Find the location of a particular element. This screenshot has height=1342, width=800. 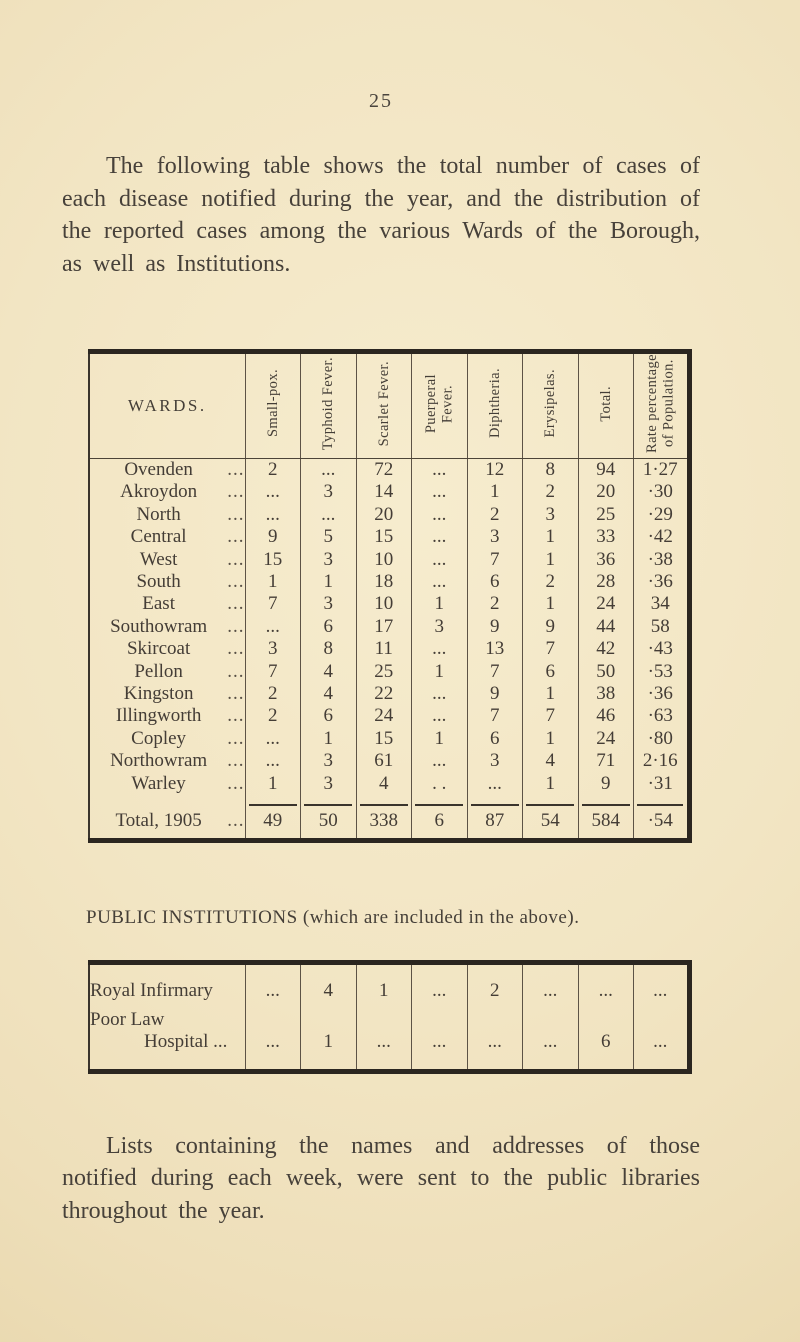

table-row: Illingworth... 2 6 24 ... 7 7 46 ·63 is located at coordinates (389, 716).